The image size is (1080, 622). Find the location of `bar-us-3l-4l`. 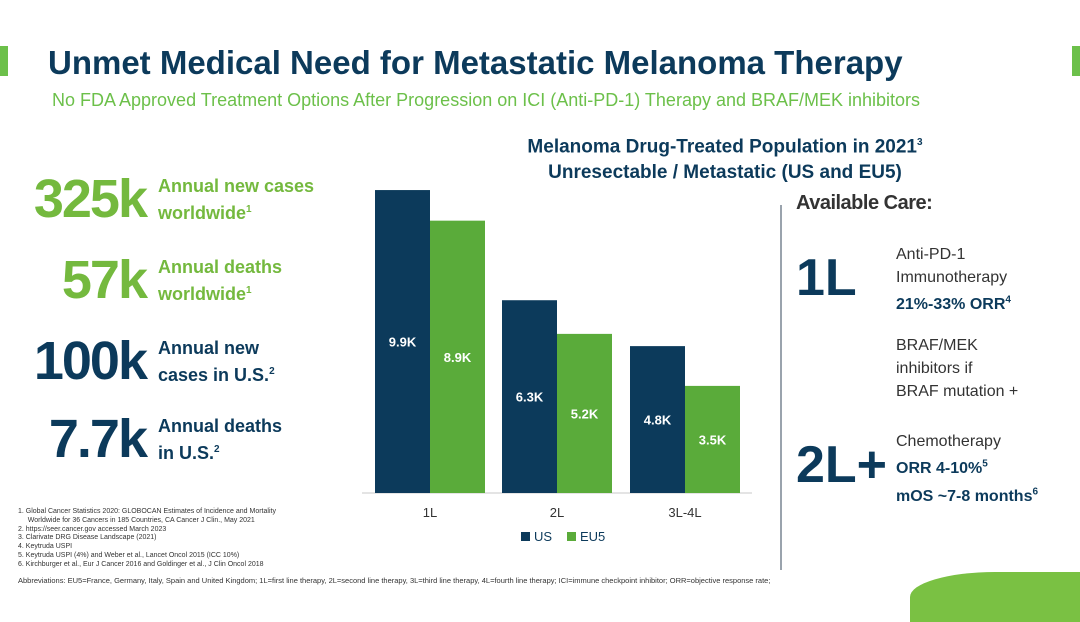

bar-us-3l-4l is located at coordinates (657, 419).